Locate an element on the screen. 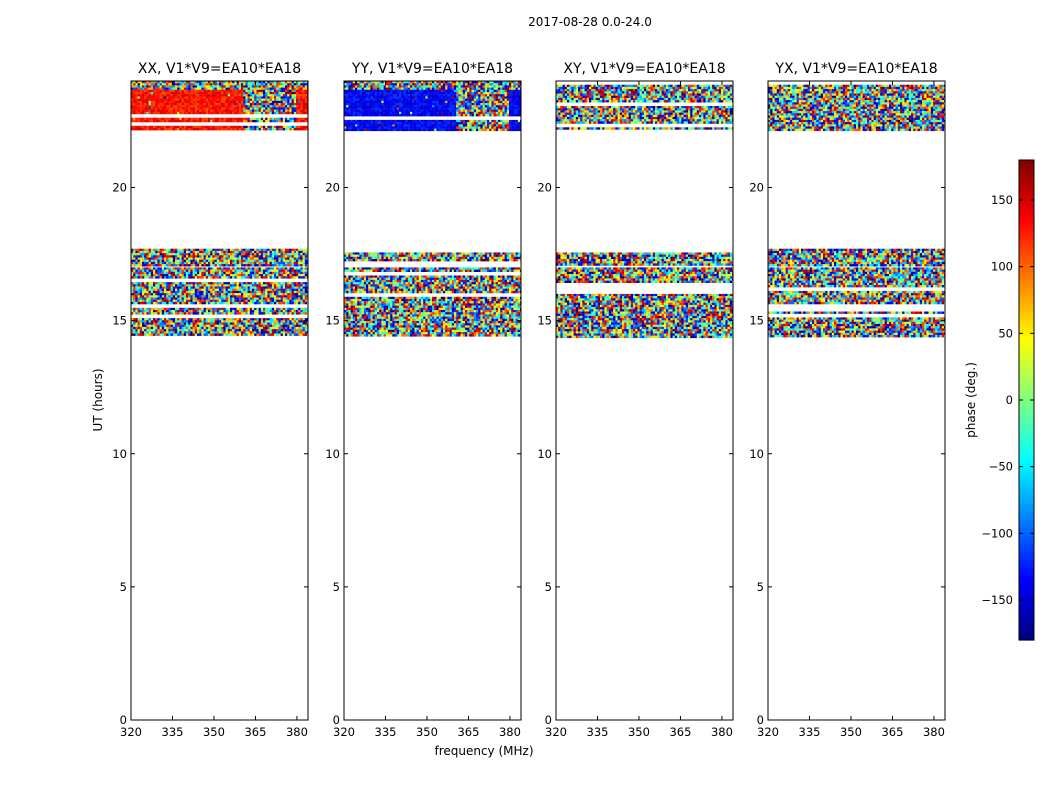 The height and width of the screenshot is (800, 1050). colorbar-tick-label: −50 is located at coordinates (1001, 467).